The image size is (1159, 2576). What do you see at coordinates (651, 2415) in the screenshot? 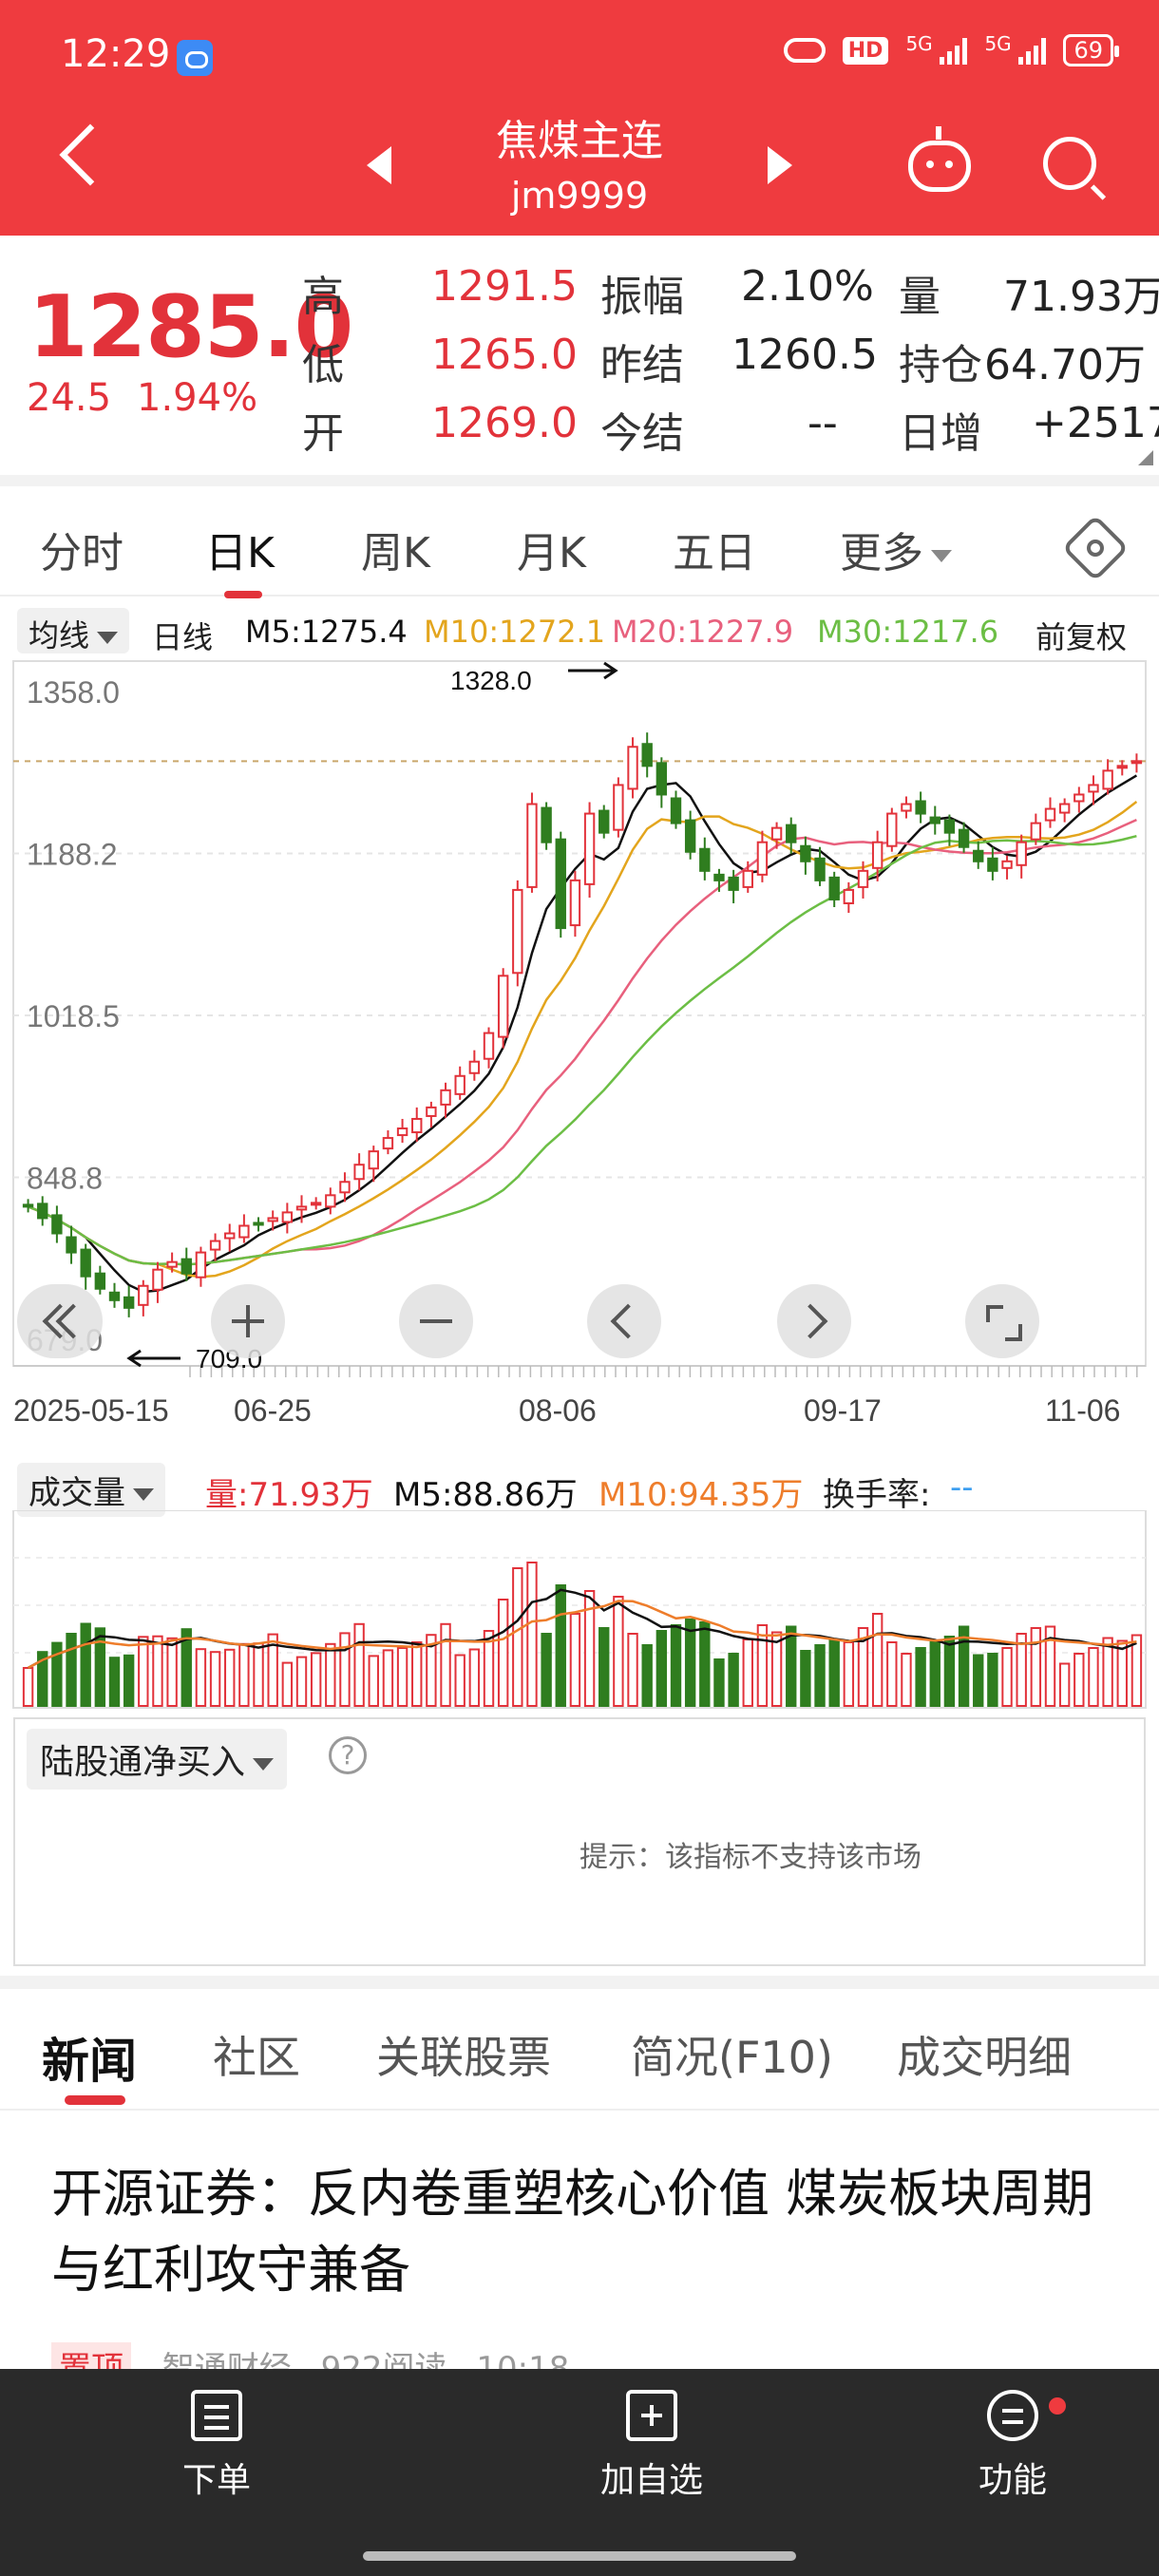
I see `add-icon` at bounding box center [651, 2415].